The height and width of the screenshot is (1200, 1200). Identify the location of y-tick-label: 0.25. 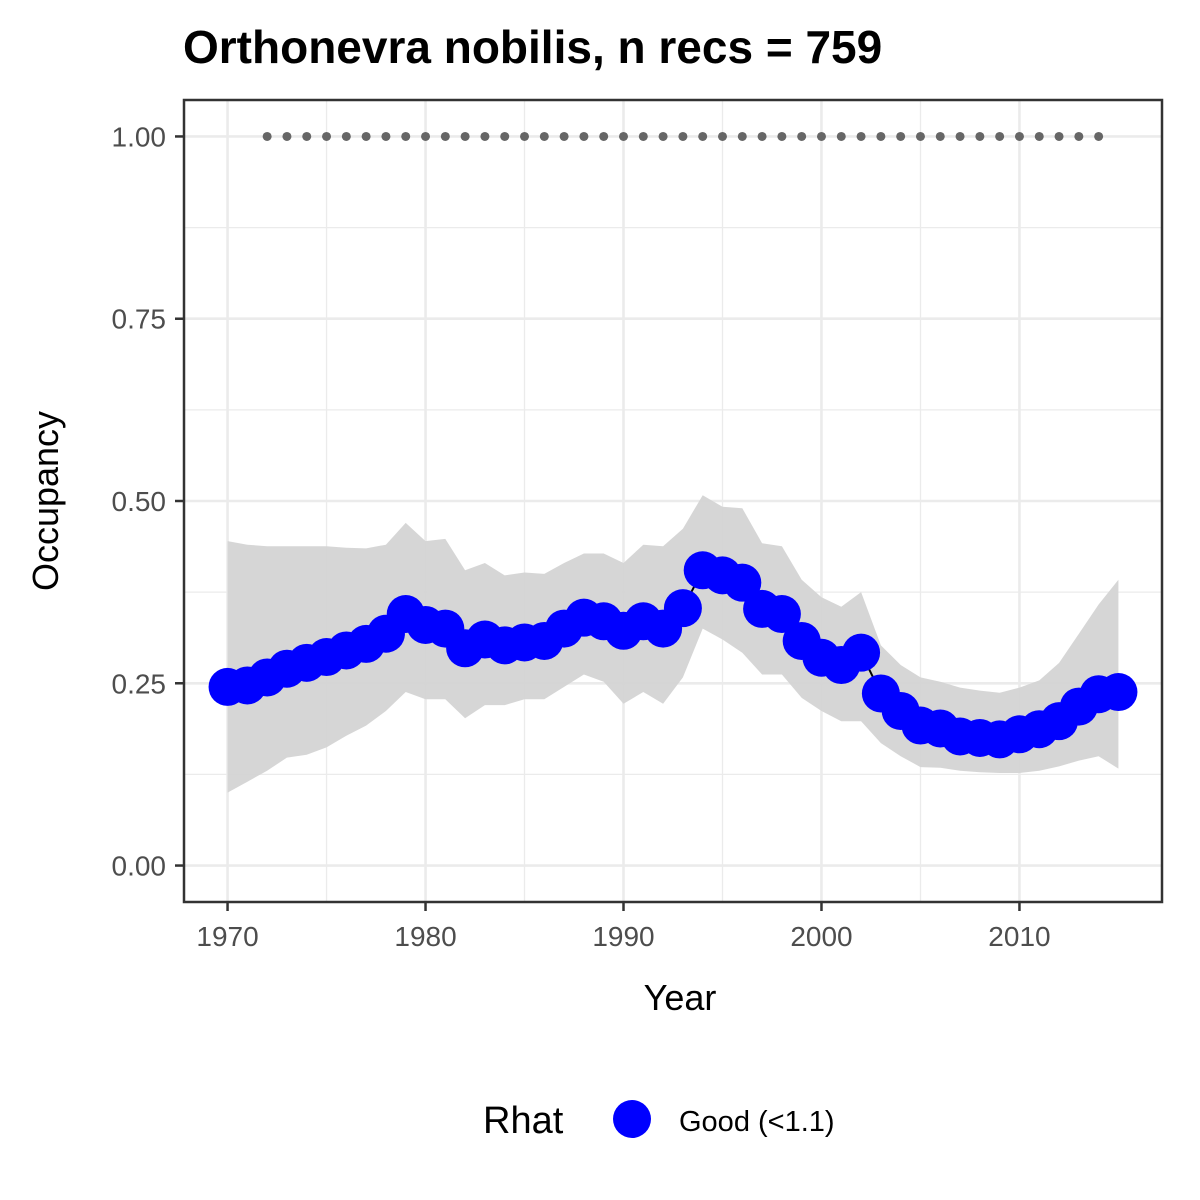
(139, 683).